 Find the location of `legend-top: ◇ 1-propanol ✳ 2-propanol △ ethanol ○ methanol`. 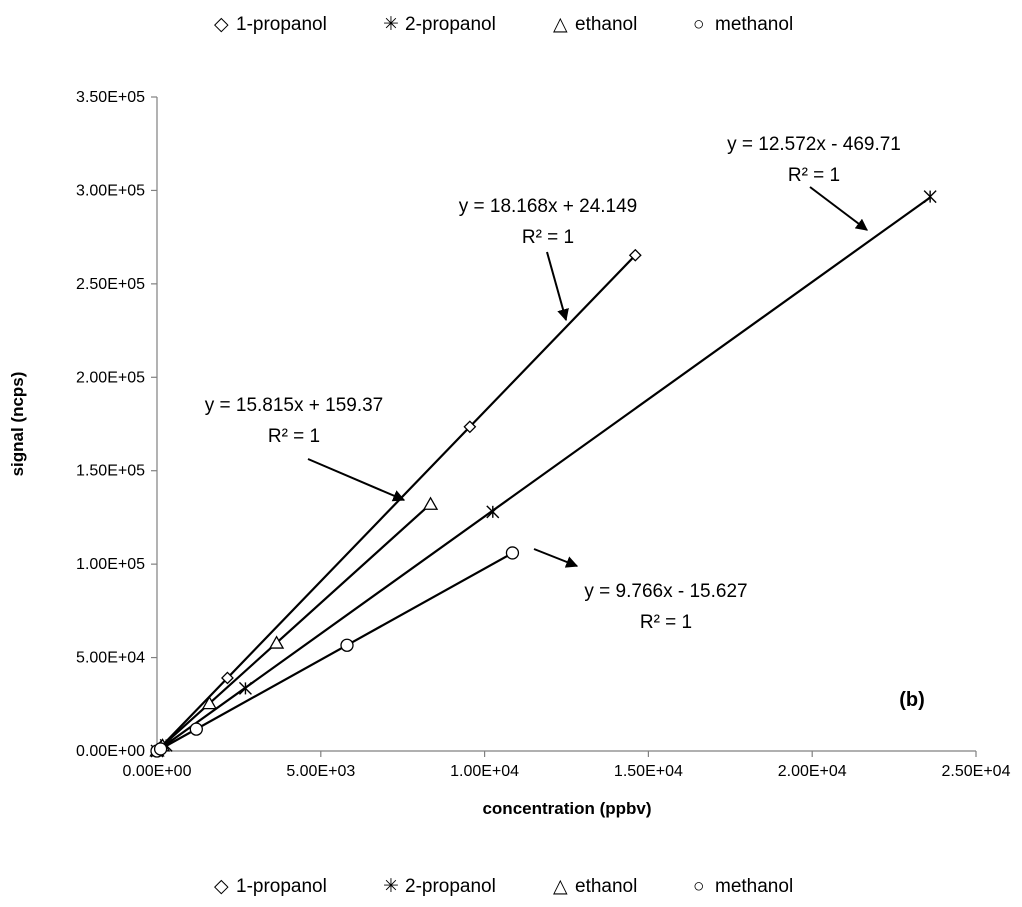

legend-top: ◇ 1-propanol ✳ 2-propanol △ ethanol ○ methanol is located at coordinates (503, 24).